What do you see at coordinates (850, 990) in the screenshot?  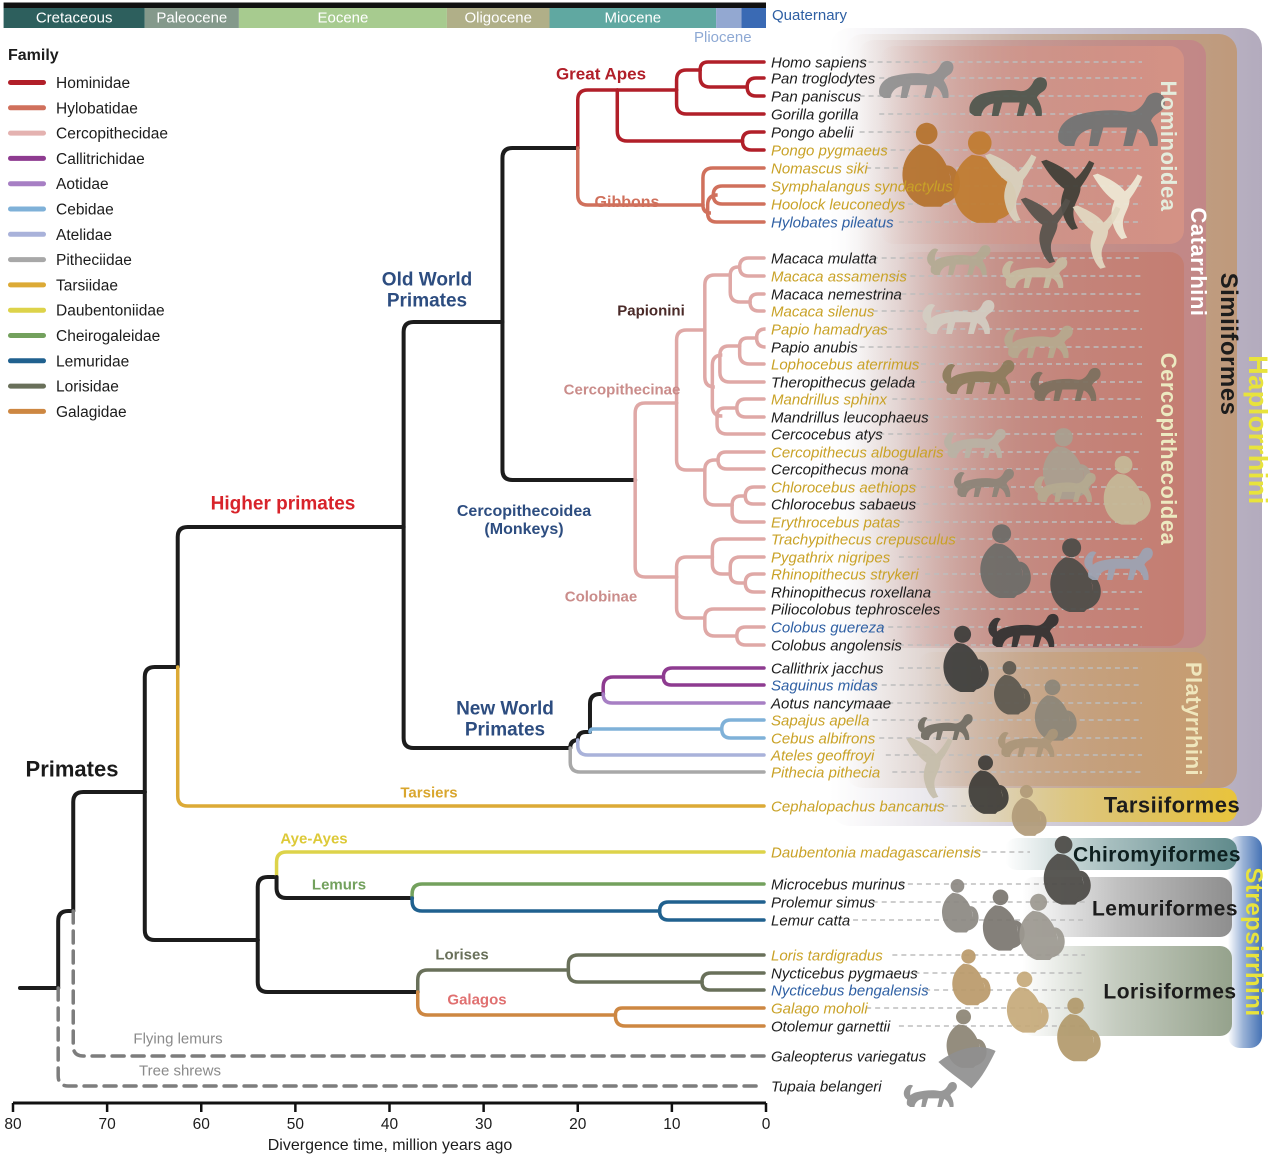 I see `species-name: Nycticebus bengalensis` at bounding box center [850, 990].